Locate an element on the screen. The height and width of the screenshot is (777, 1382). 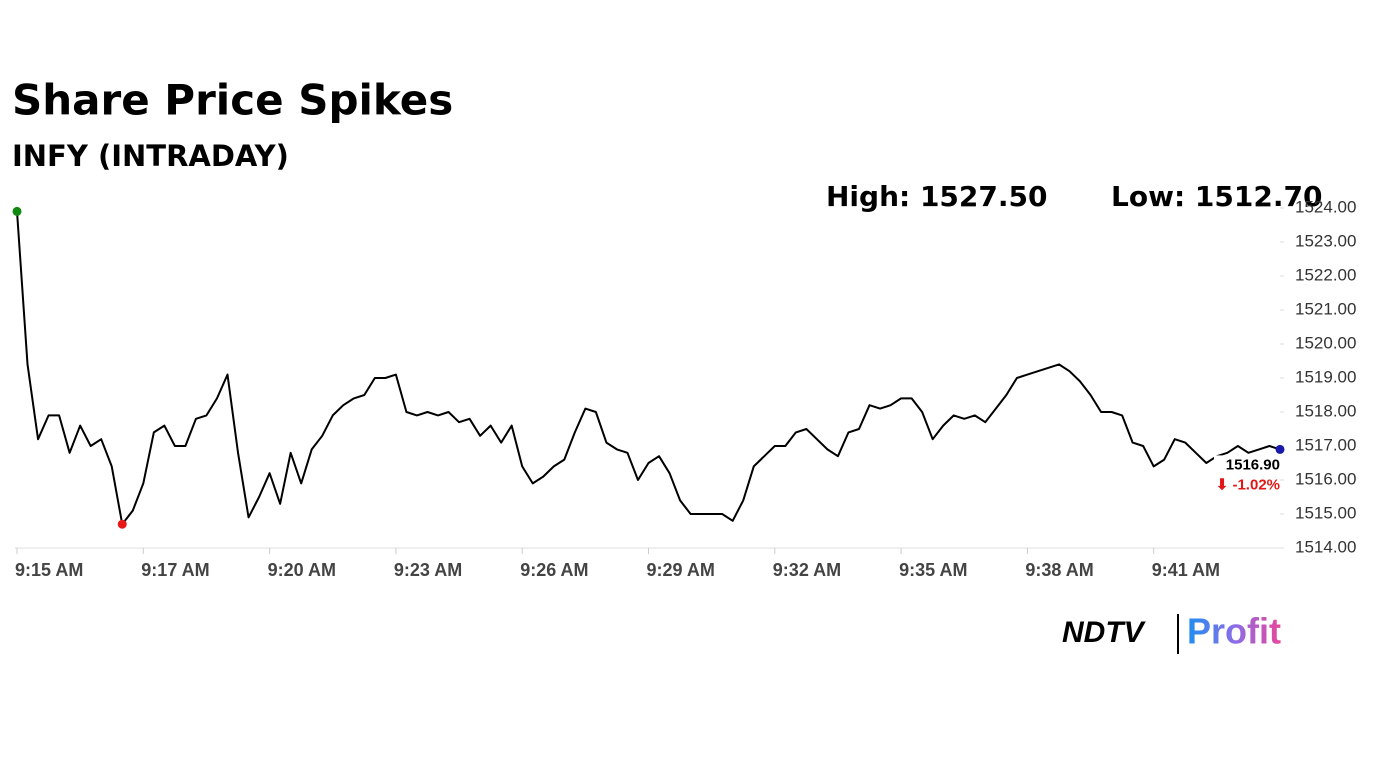
chart-subtitle: INFY (INTRADAY) is located at coordinates (150, 156).